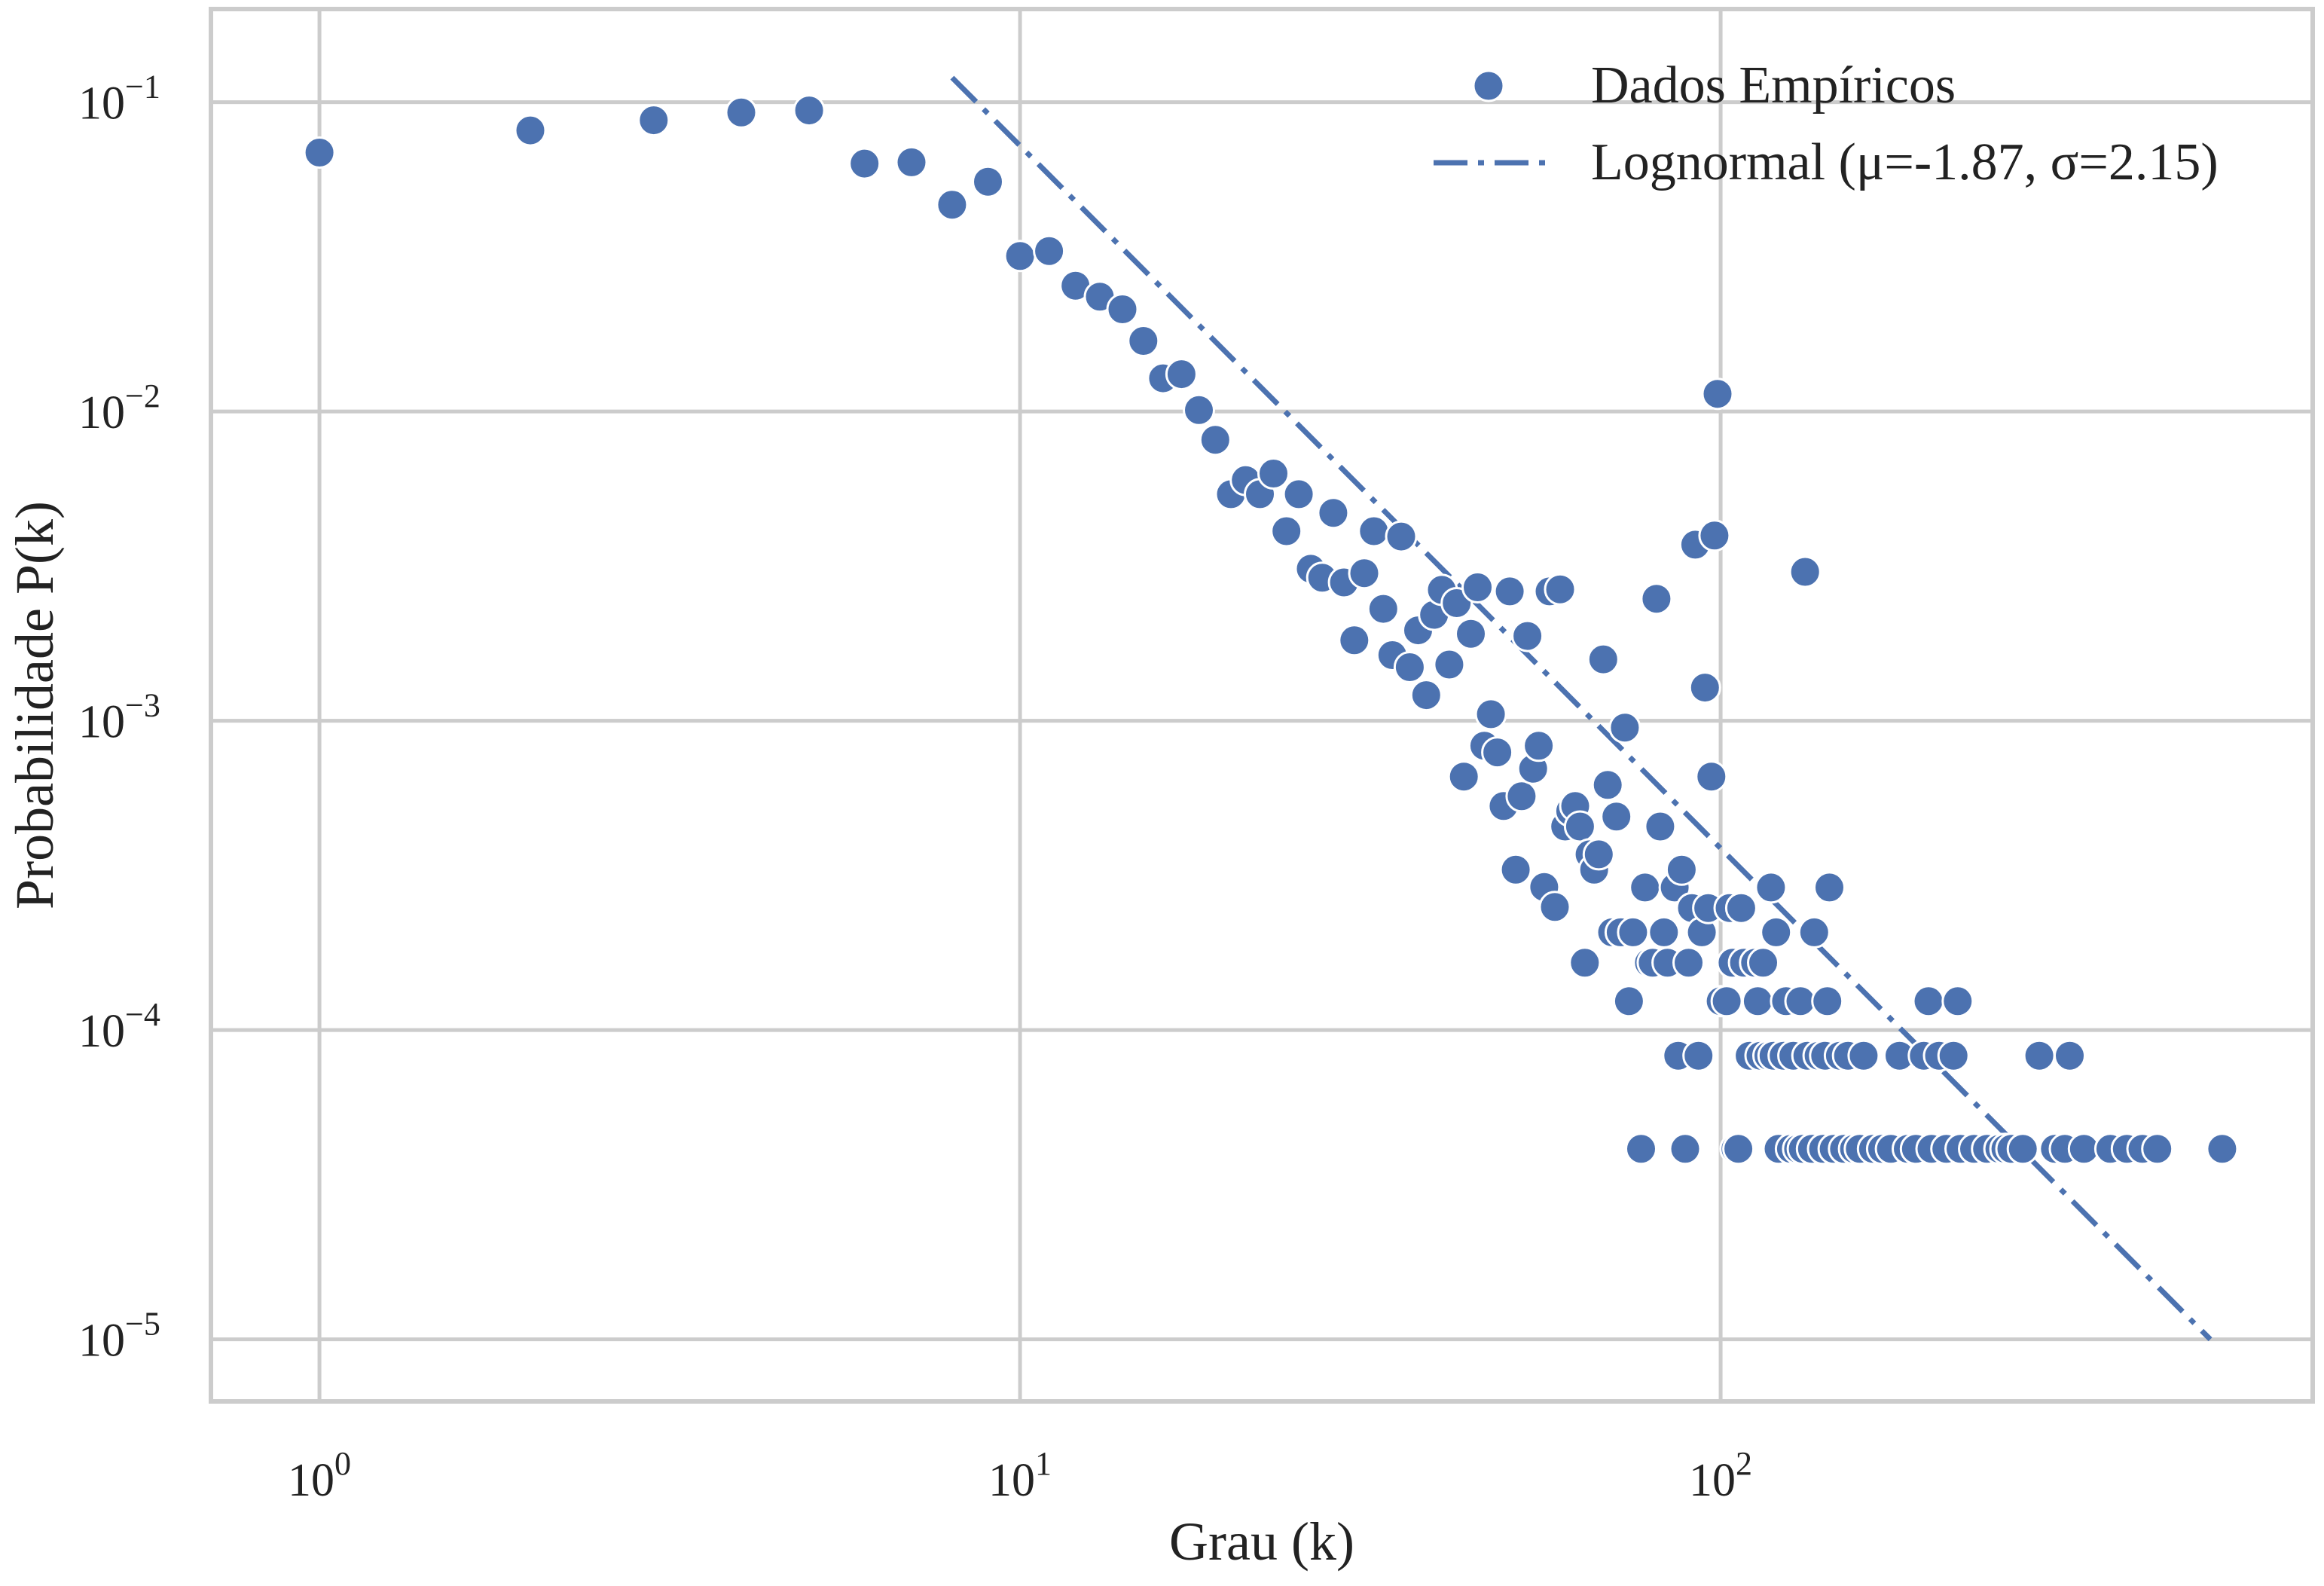 The height and width of the screenshot is (1586, 2324). Describe the element at coordinates (1905, 162) in the screenshot. I see `legend-label-lognormal: Lognormal (μ=-1.87, σ=2.15)` at that location.